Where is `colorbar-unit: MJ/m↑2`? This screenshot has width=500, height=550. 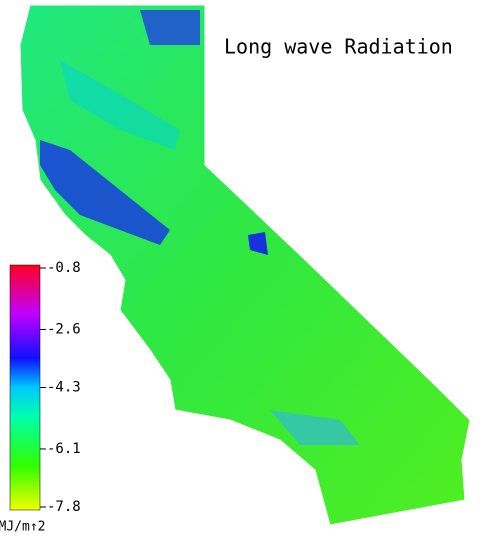 colorbar-unit: MJ/m↑2 is located at coordinates (22, 527).